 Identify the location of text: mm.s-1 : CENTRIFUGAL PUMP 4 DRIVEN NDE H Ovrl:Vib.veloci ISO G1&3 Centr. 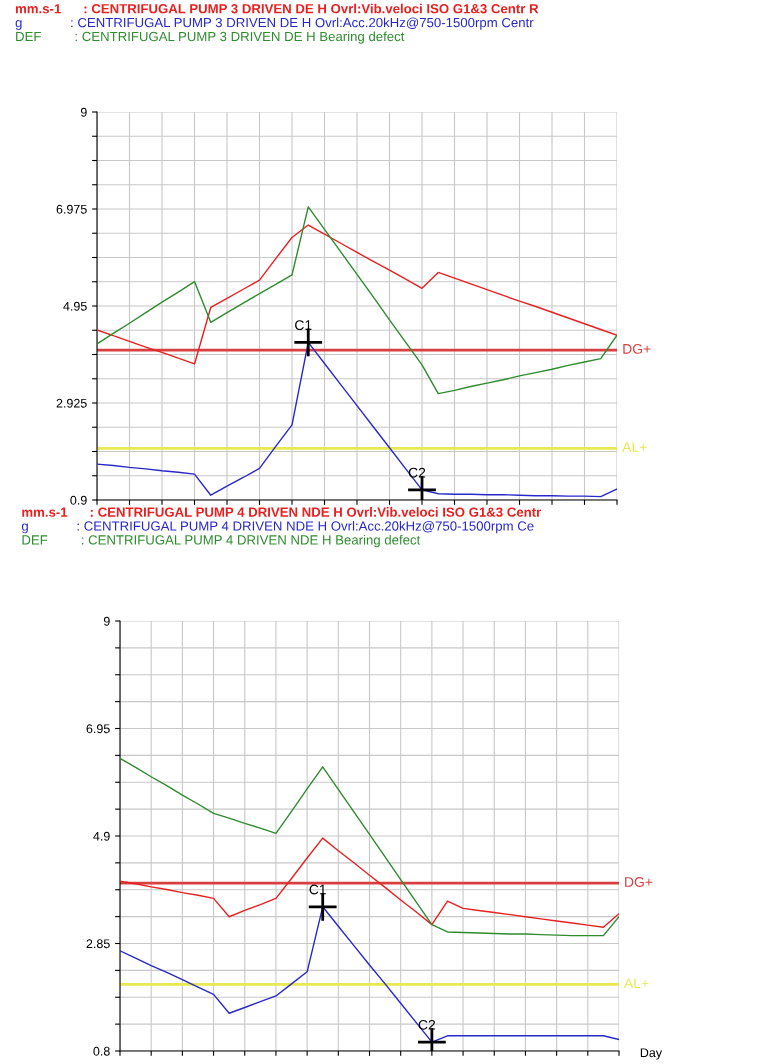
(282, 512).